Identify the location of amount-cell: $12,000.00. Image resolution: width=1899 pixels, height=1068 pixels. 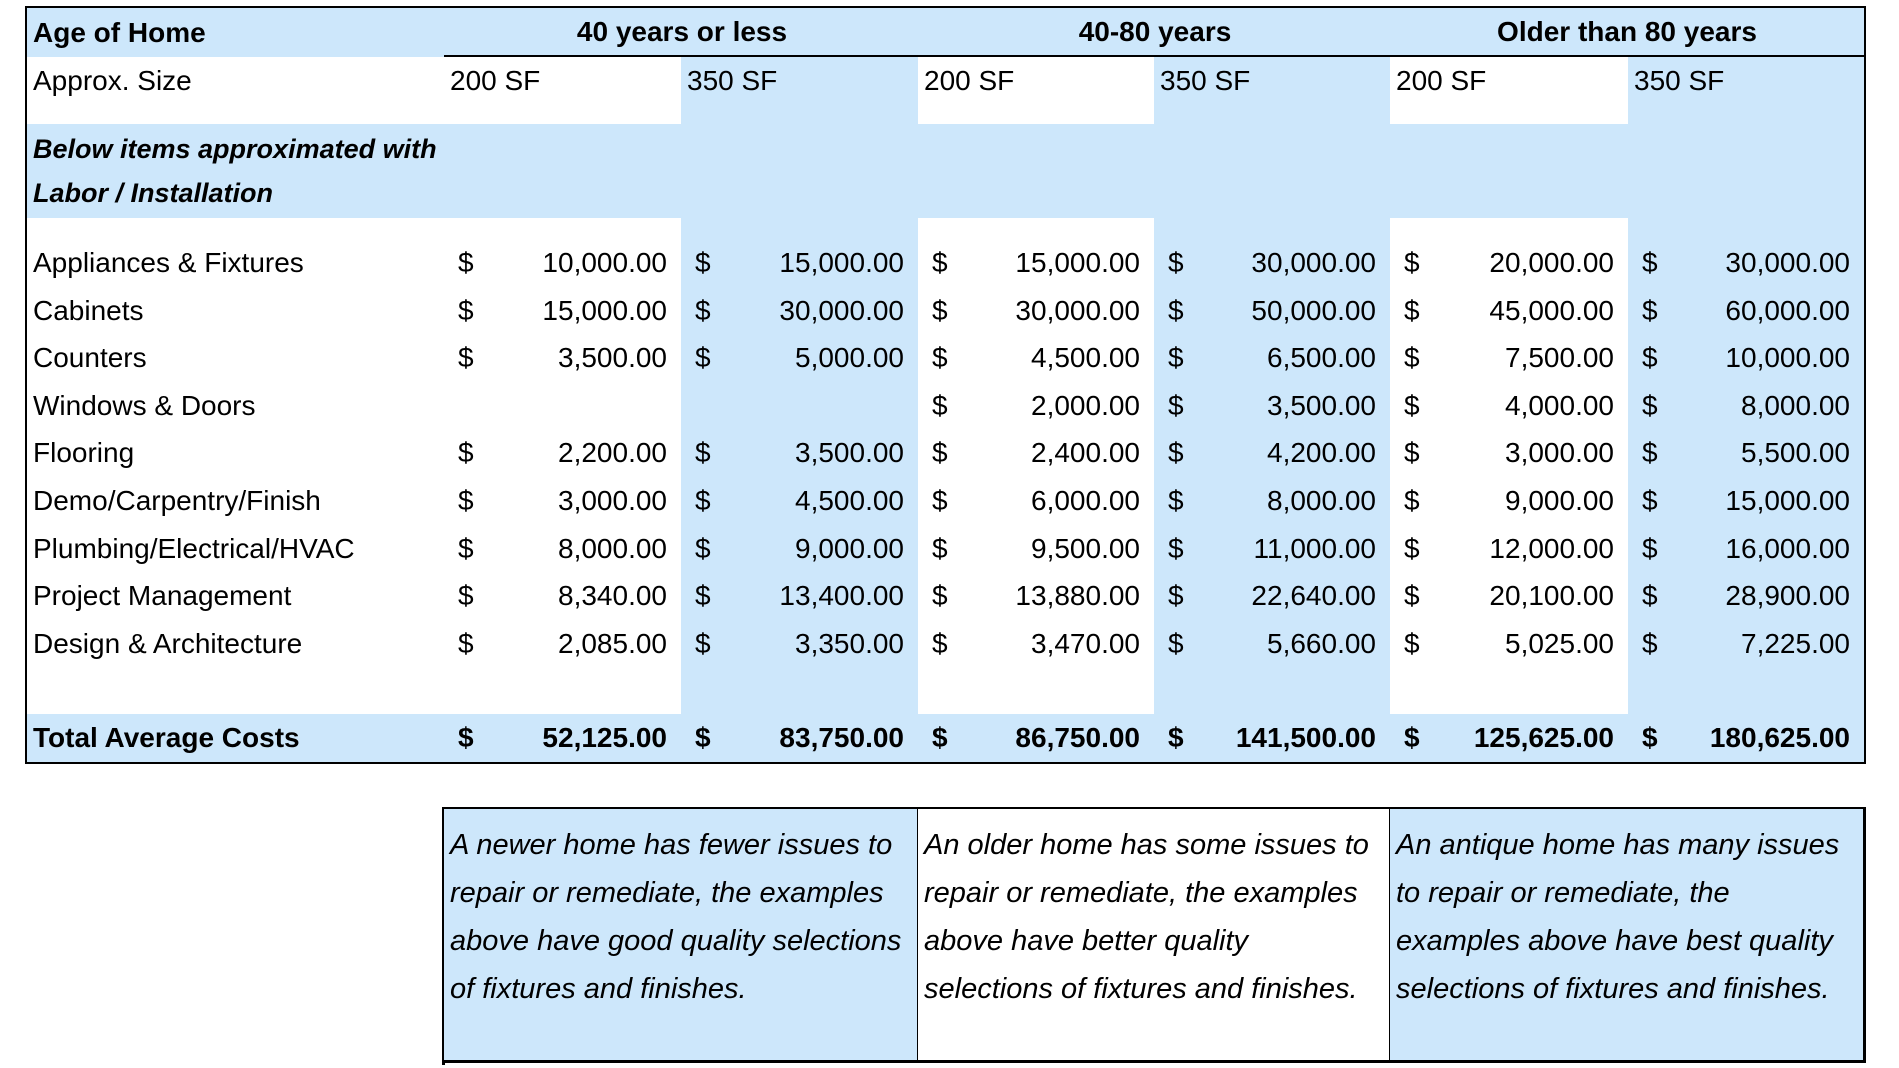
(1510, 549).